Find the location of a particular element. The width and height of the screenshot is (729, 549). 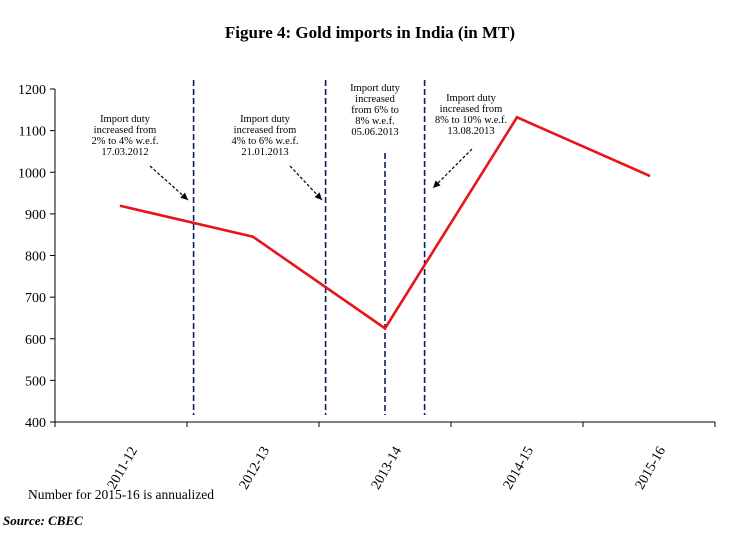

marker-annotation-line: 21.01.2013 is located at coordinates (264, 152).